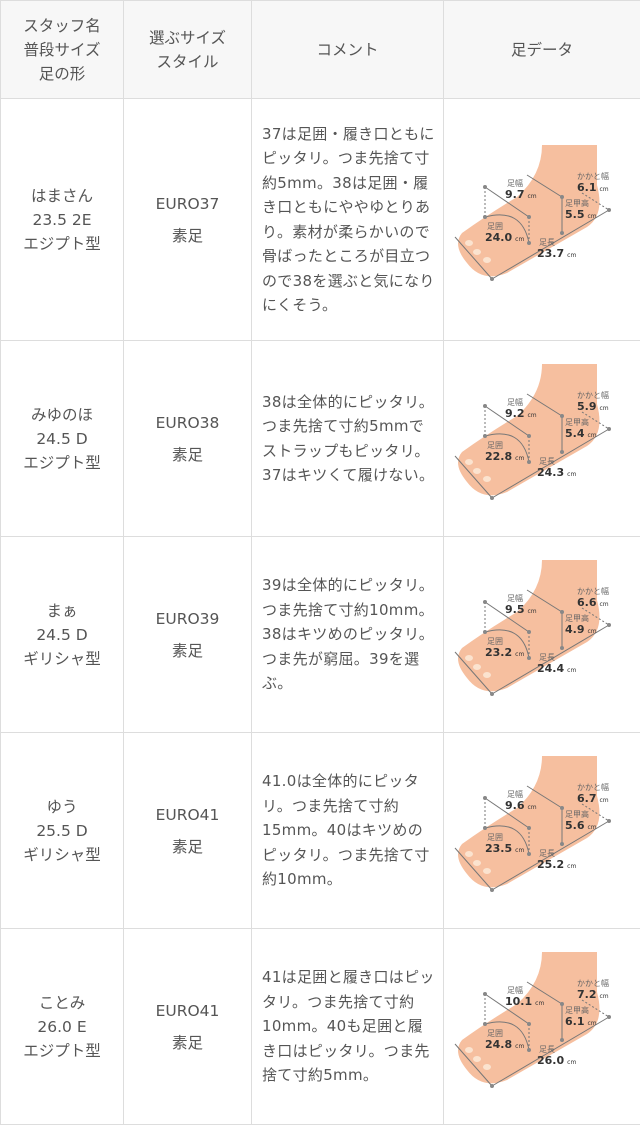 The image size is (640, 1125). I want to click on header-comment: コメント, so click(348, 50).